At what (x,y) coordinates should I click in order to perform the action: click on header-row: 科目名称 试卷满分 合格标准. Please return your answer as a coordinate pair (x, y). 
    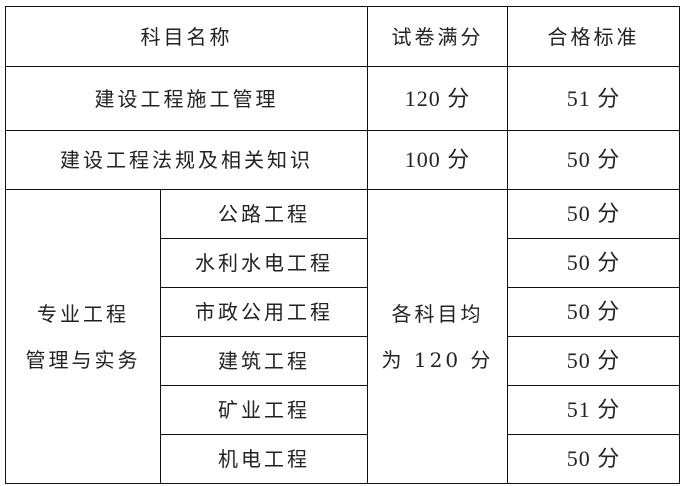
    Looking at the image, I should click on (342, 36).